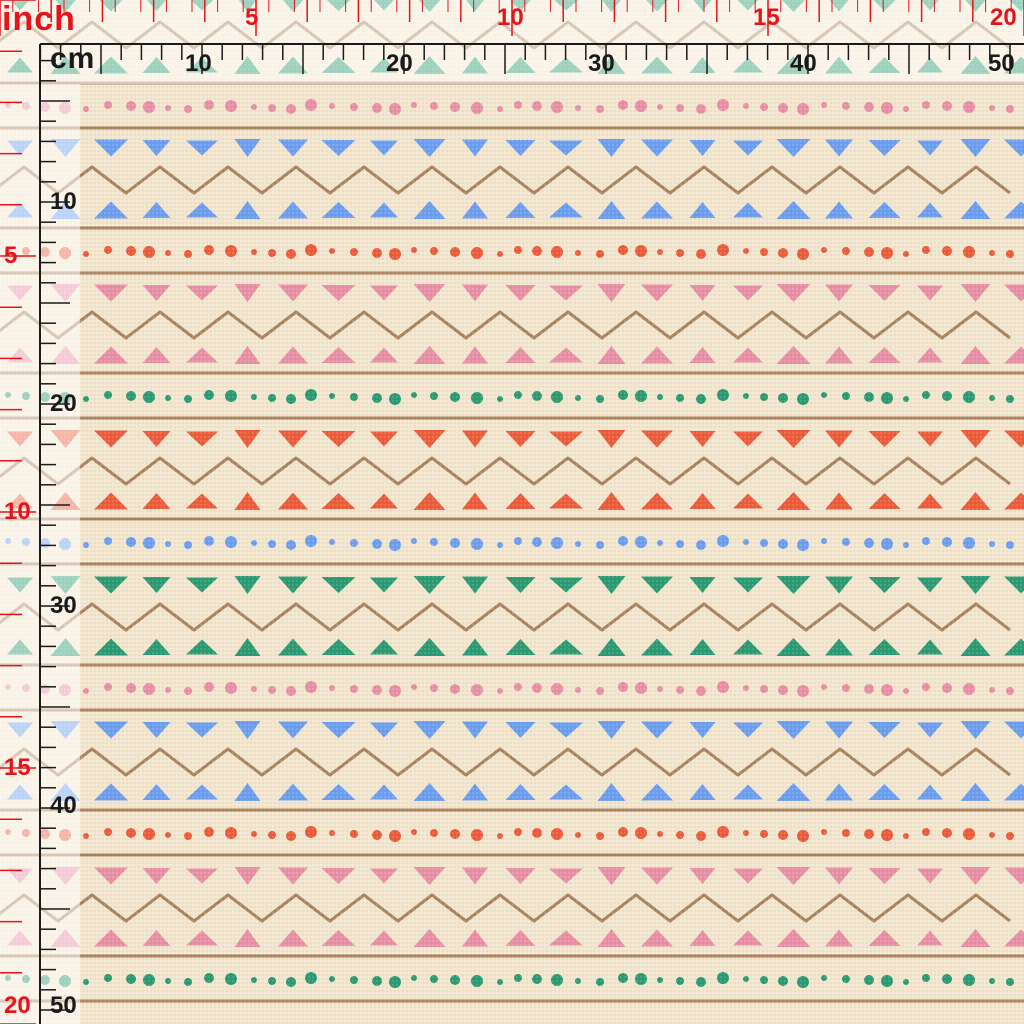 The height and width of the screenshot is (1024, 1024). Describe the element at coordinates (17, 511) in the screenshot. I see `inch-left-label-10: 10` at that location.